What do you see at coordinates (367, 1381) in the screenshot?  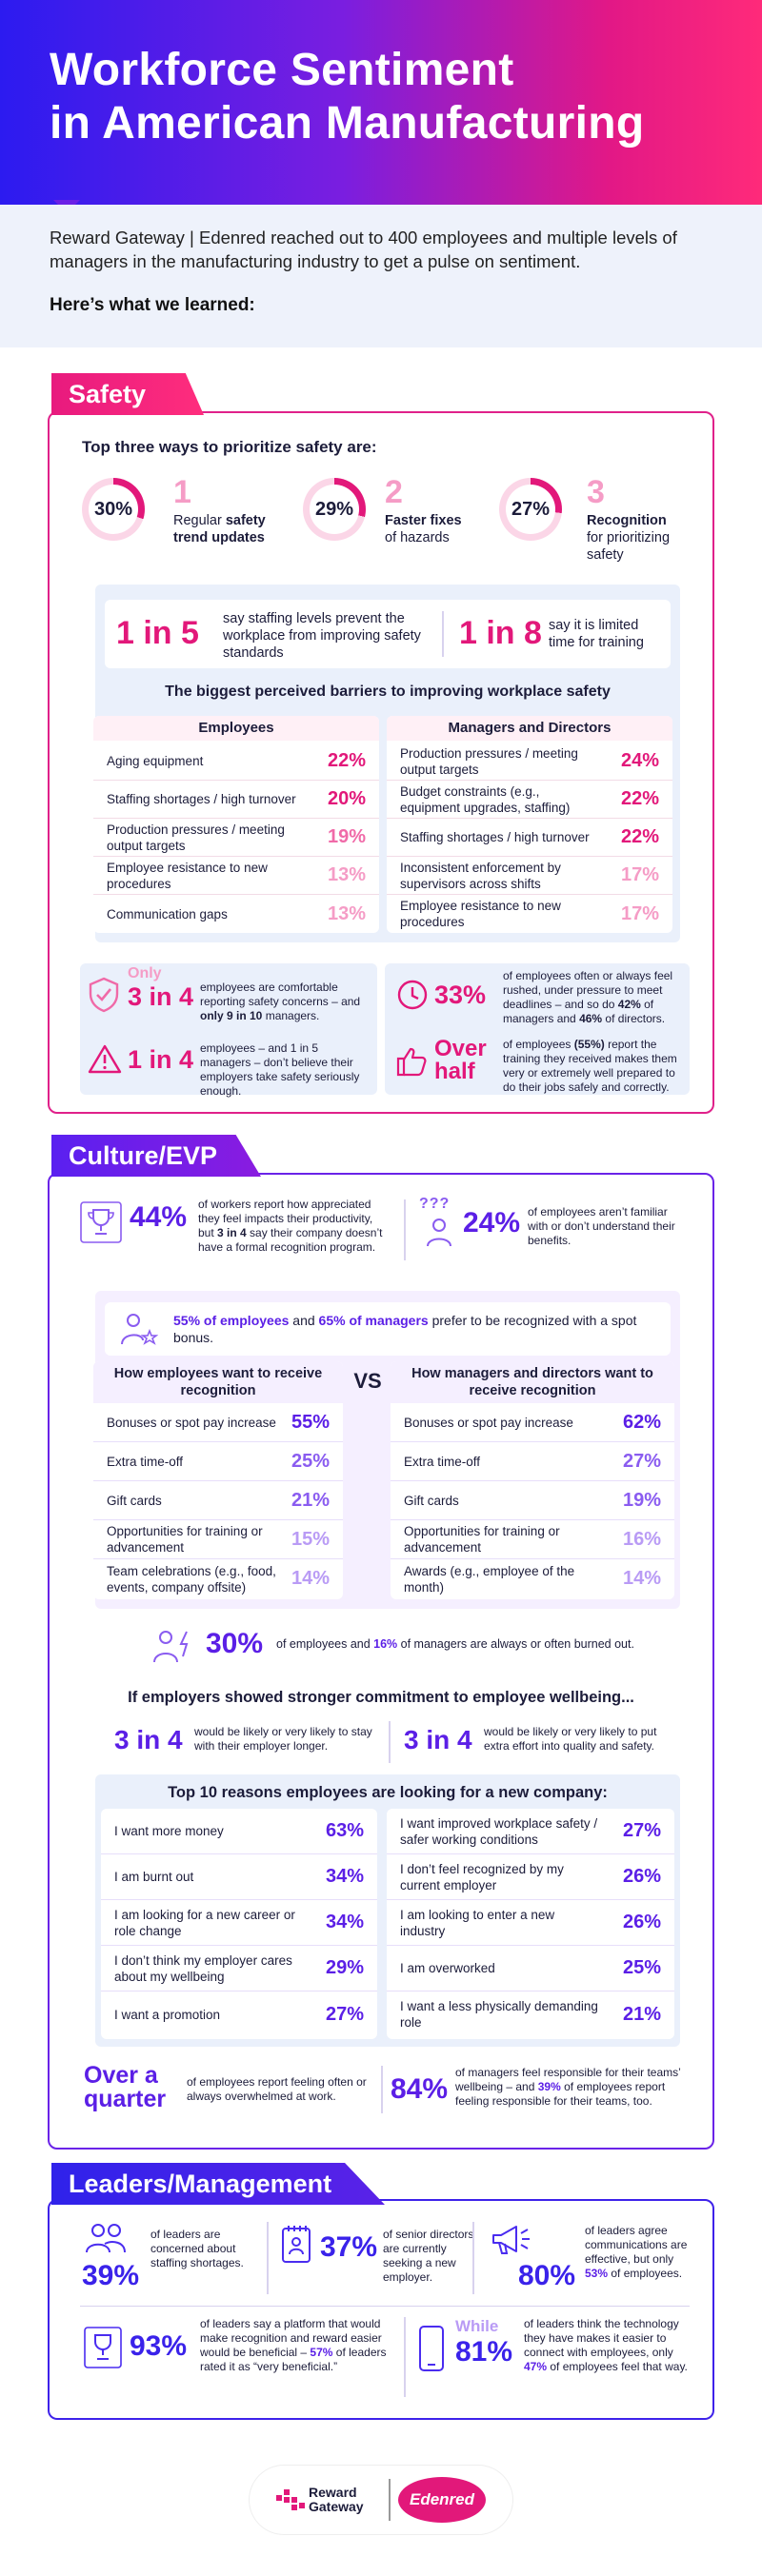 I see `vs-label: VS` at bounding box center [367, 1381].